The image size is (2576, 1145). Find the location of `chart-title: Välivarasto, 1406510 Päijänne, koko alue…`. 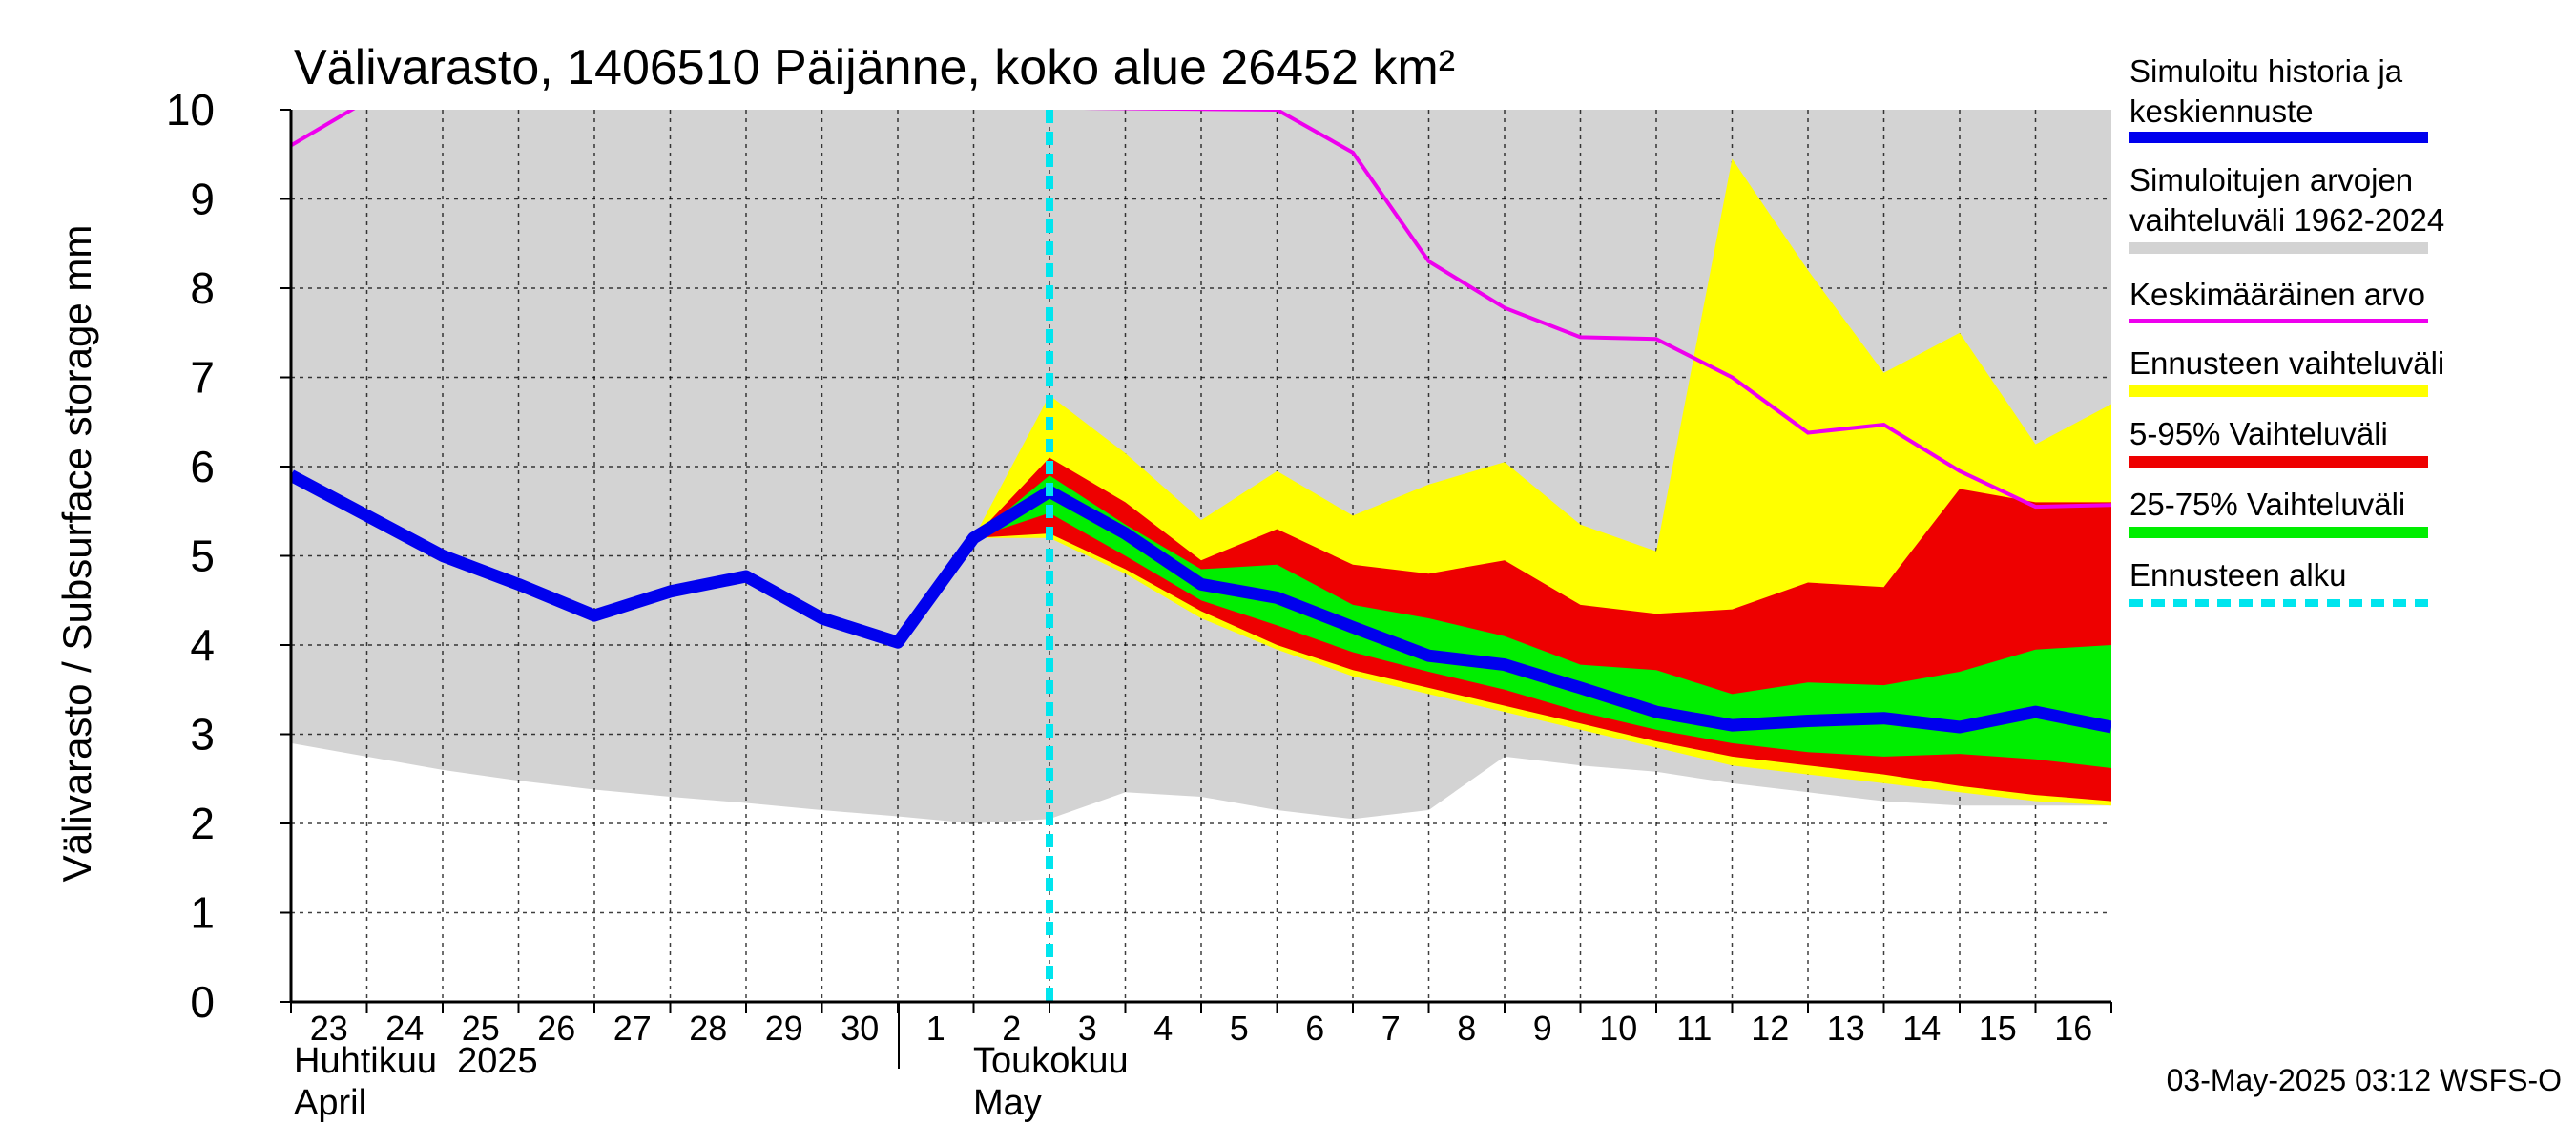

chart-title: Välivarasto, 1406510 Päijänne, koko alue… is located at coordinates (874, 67).